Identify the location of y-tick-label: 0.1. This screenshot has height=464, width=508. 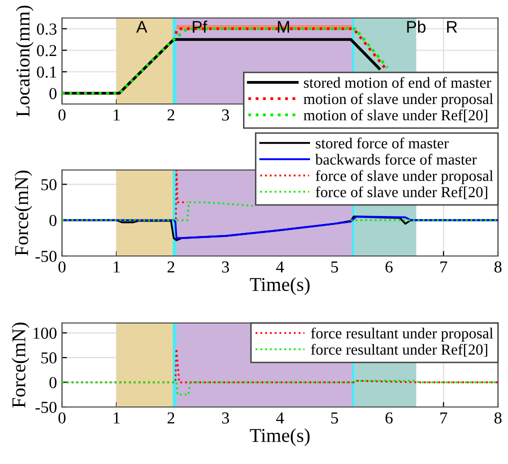
(46, 72).